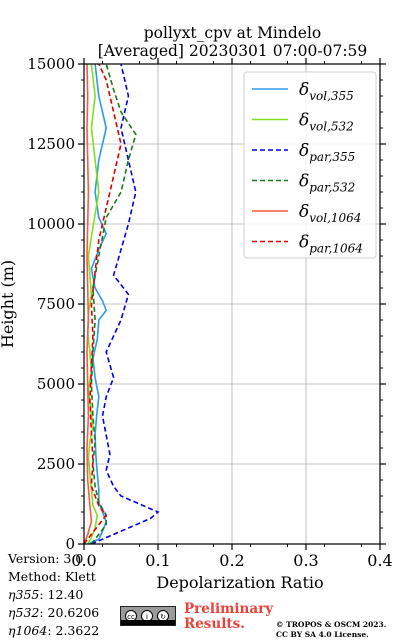 Image resolution: width=400 pixels, height=640 pixels. What do you see at coordinates (46, 558) in the screenshot?
I see `version-text: Version: 3.0` at bounding box center [46, 558].